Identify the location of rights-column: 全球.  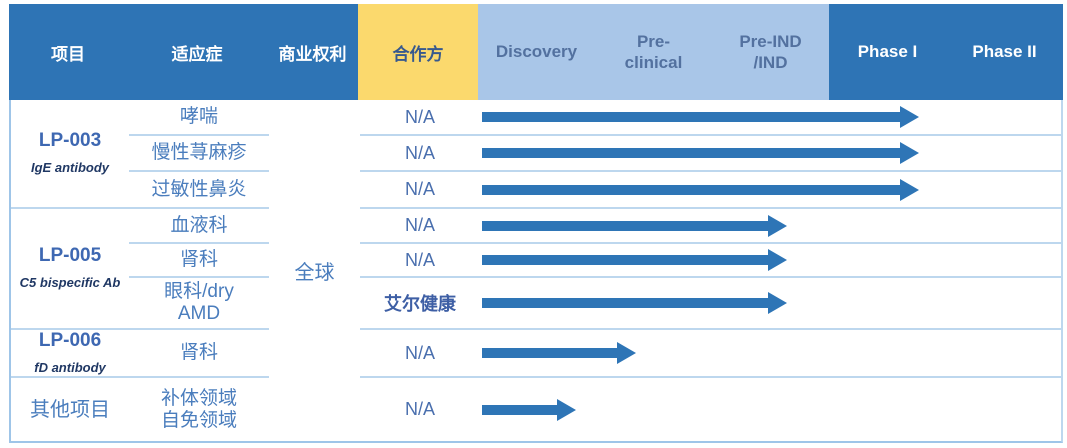
(314, 270).